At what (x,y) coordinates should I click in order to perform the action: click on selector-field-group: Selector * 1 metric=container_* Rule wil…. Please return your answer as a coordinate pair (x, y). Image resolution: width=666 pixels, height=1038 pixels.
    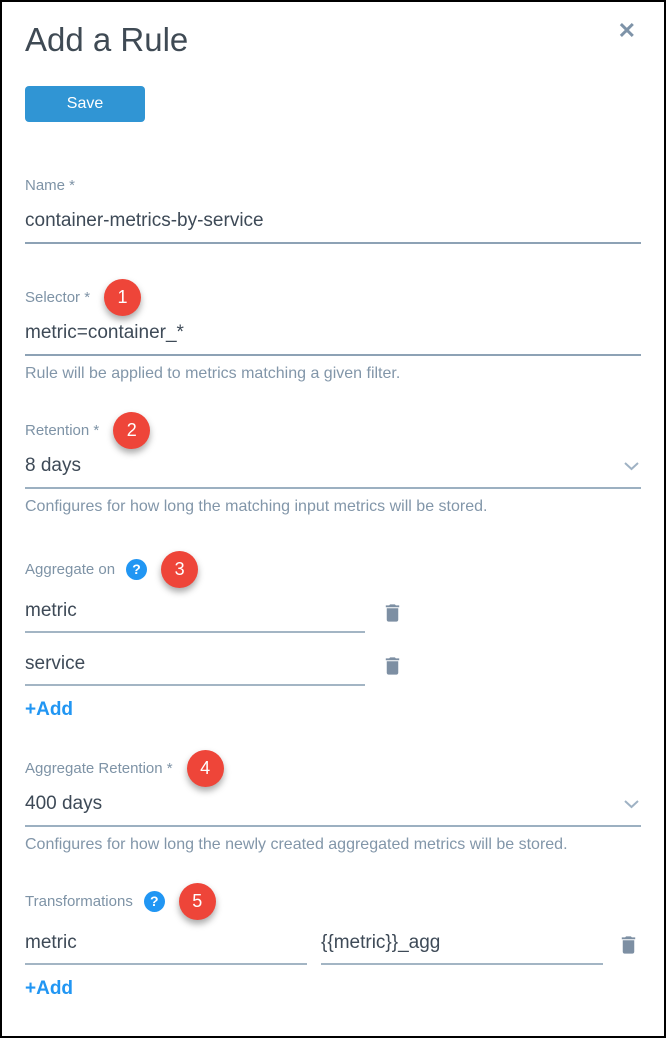
    Looking at the image, I should click on (333, 330).